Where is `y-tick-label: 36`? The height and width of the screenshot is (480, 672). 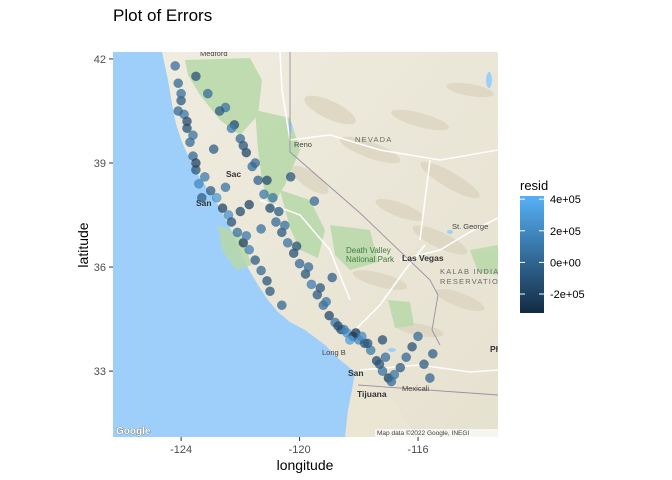
y-tick-label: 36 is located at coordinates (100, 268).